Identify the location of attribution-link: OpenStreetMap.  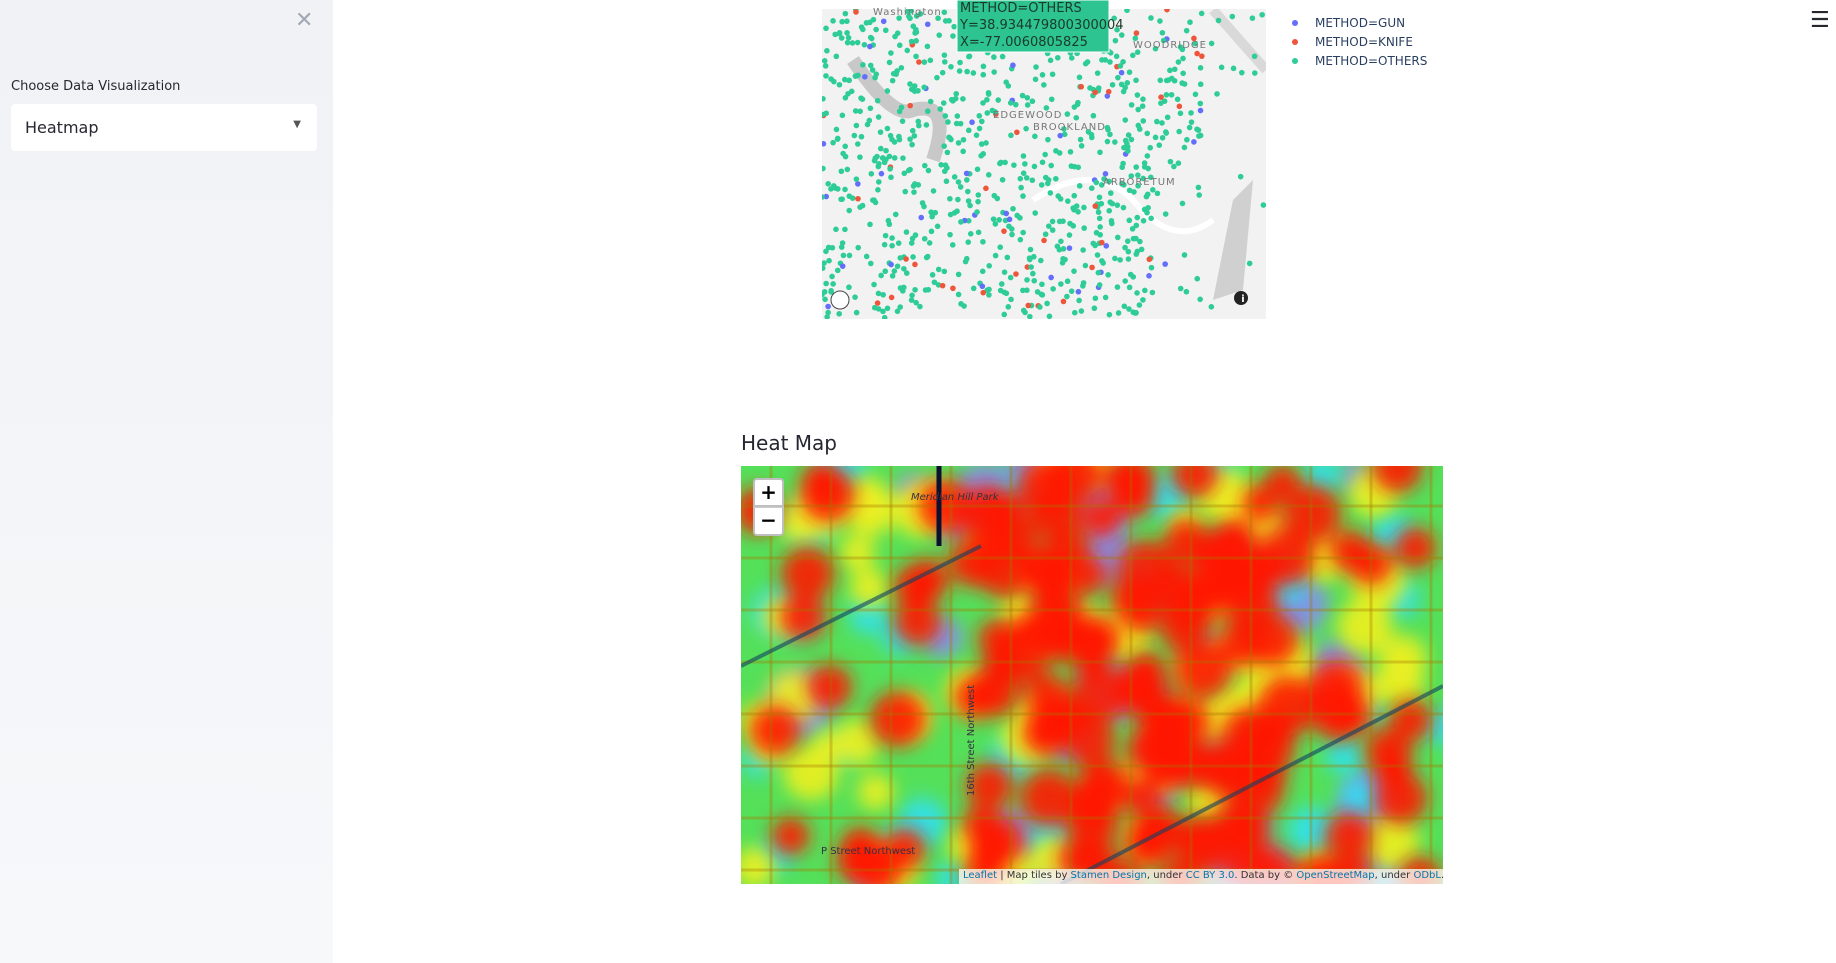
(1335, 875).